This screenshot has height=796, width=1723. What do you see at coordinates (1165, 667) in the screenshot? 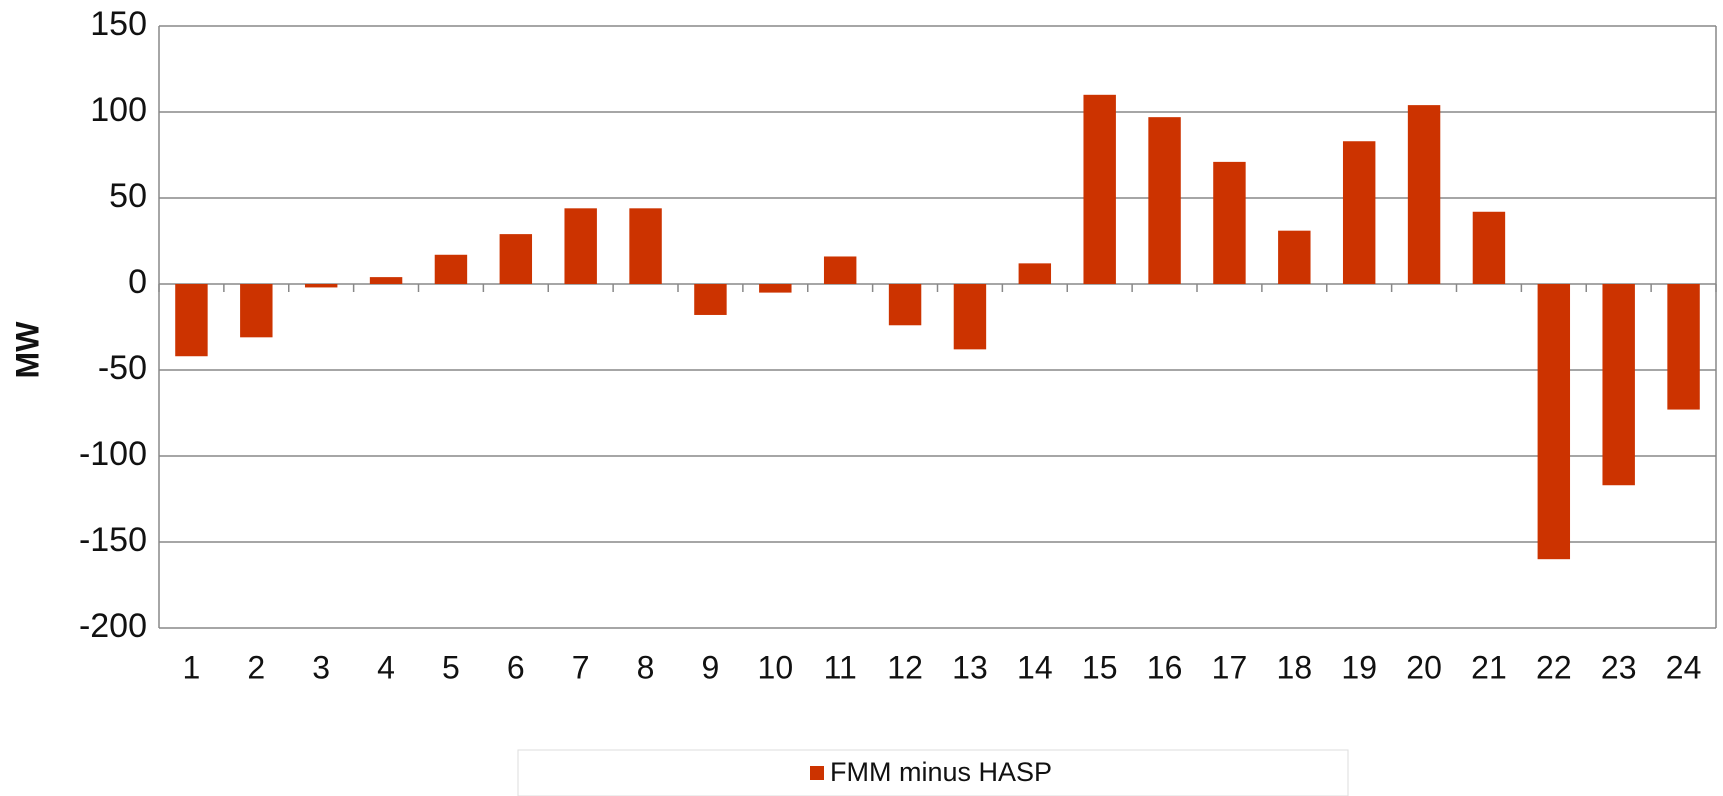
I see `x-tick-label: 16` at bounding box center [1165, 667].